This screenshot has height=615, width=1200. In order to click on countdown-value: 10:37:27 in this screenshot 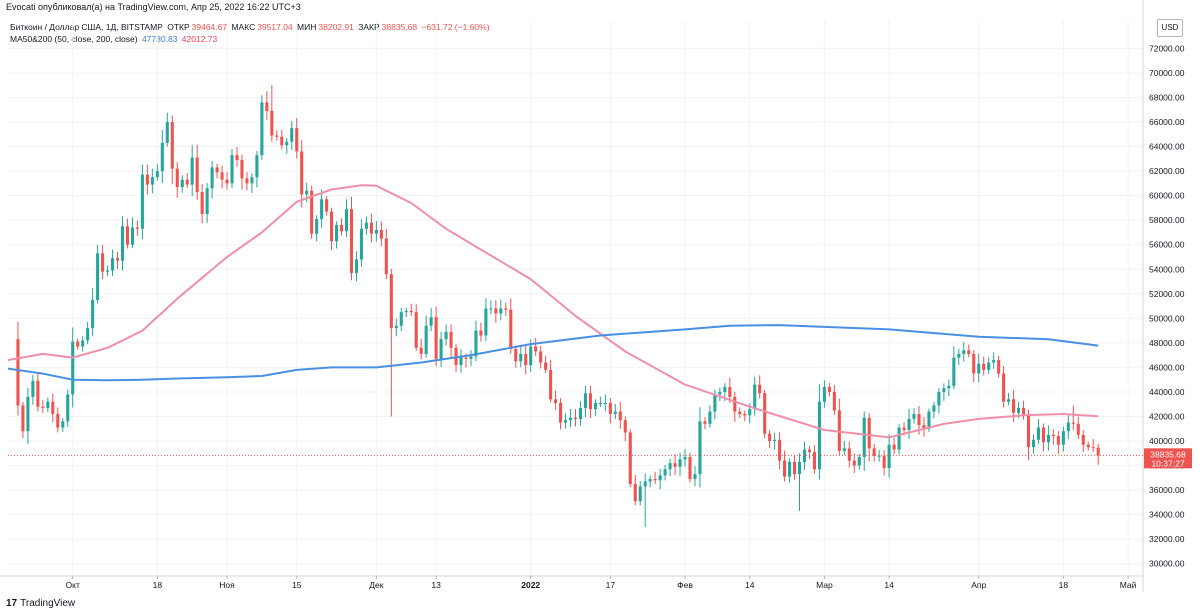, I will do `click(1167, 463)`.